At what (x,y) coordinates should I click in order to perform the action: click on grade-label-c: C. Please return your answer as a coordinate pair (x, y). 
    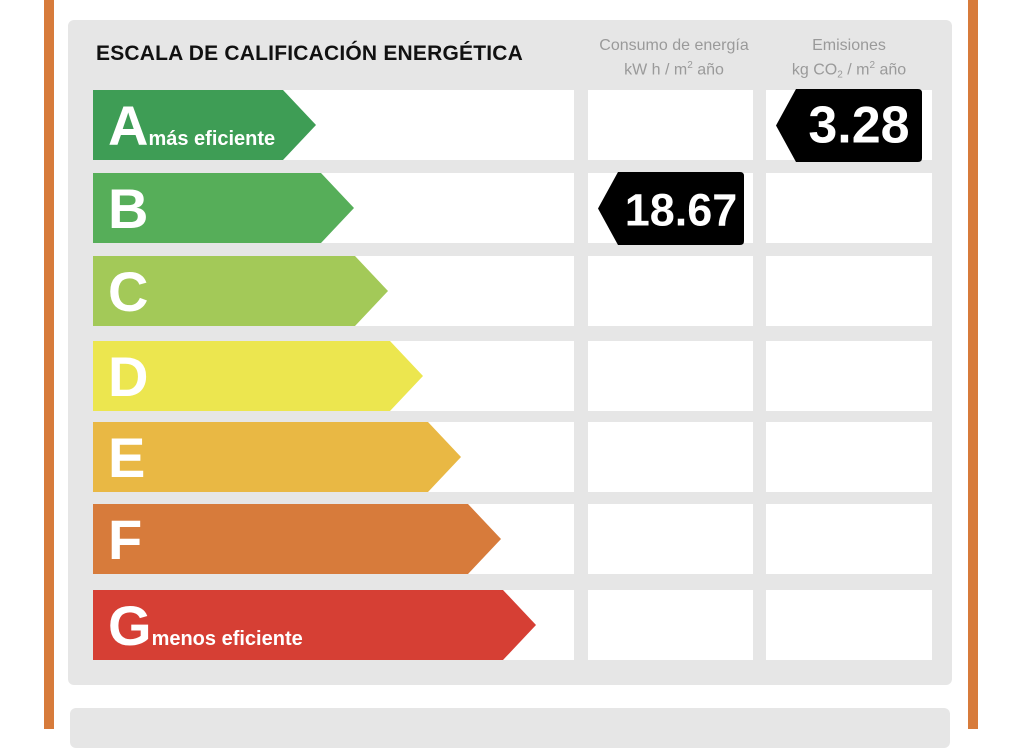
    Looking at the image, I should click on (128, 292).